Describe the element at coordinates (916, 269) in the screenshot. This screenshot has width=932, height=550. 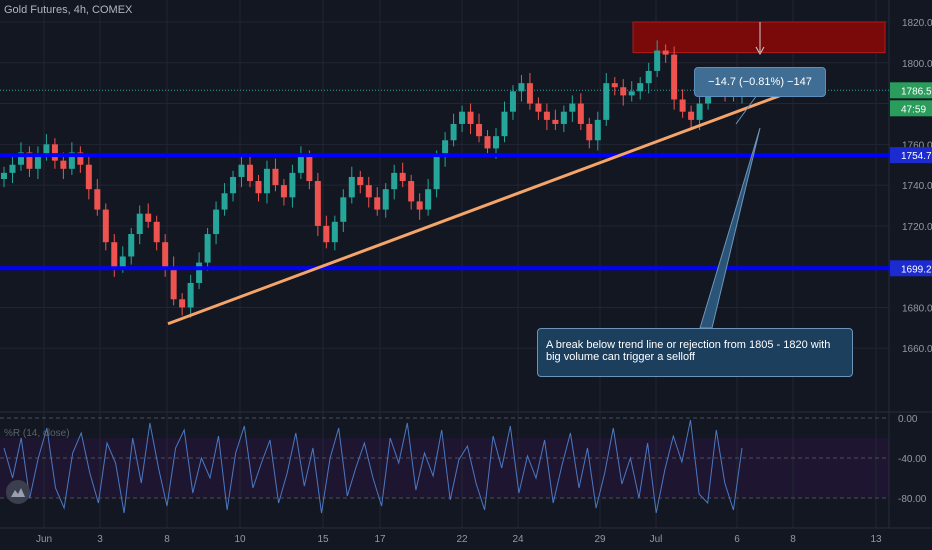
I see `price-badge-label: 1699.2` at that location.